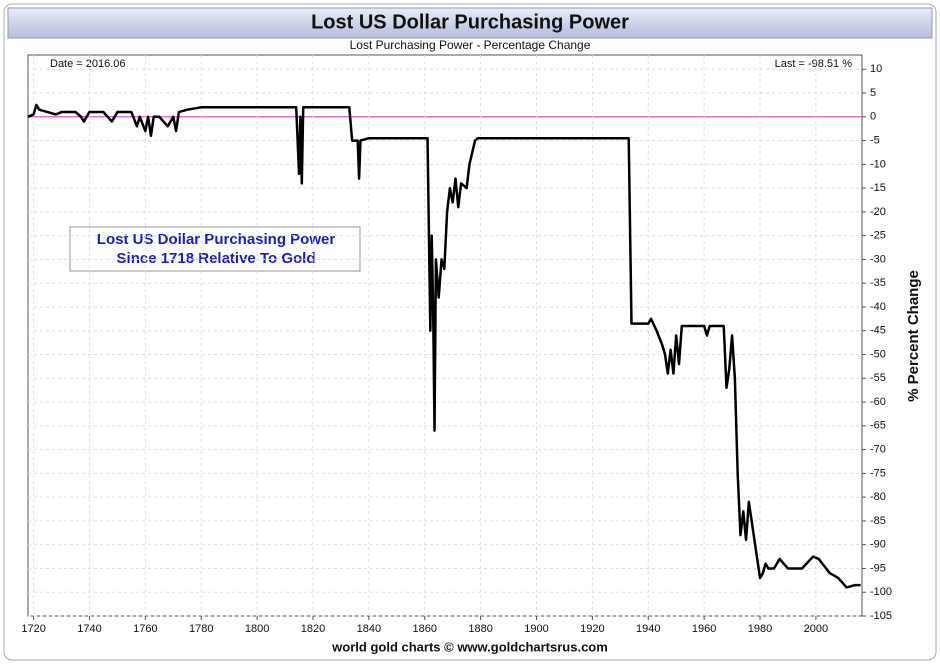 The width and height of the screenshot is (940, 664). I want to click on title-bar, so click(470, 23).